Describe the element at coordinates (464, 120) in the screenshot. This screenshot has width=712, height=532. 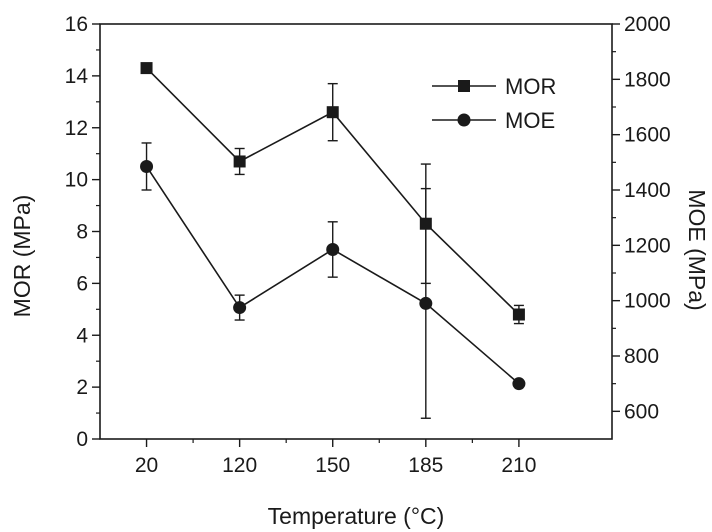
I see `legend-moe-marker` at that location.